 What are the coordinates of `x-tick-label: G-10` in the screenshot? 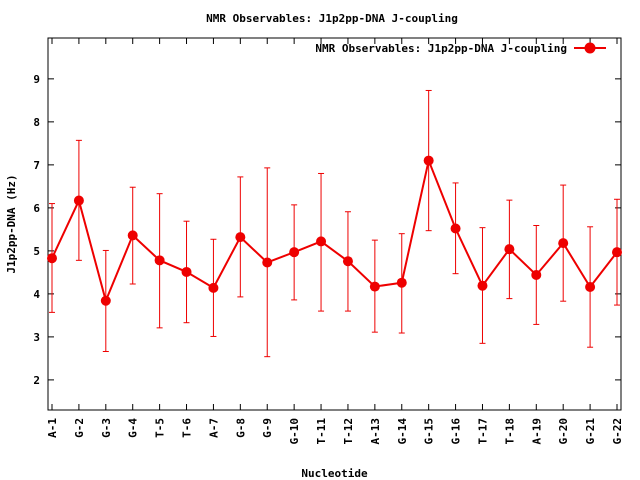 It's located at (294, 431).